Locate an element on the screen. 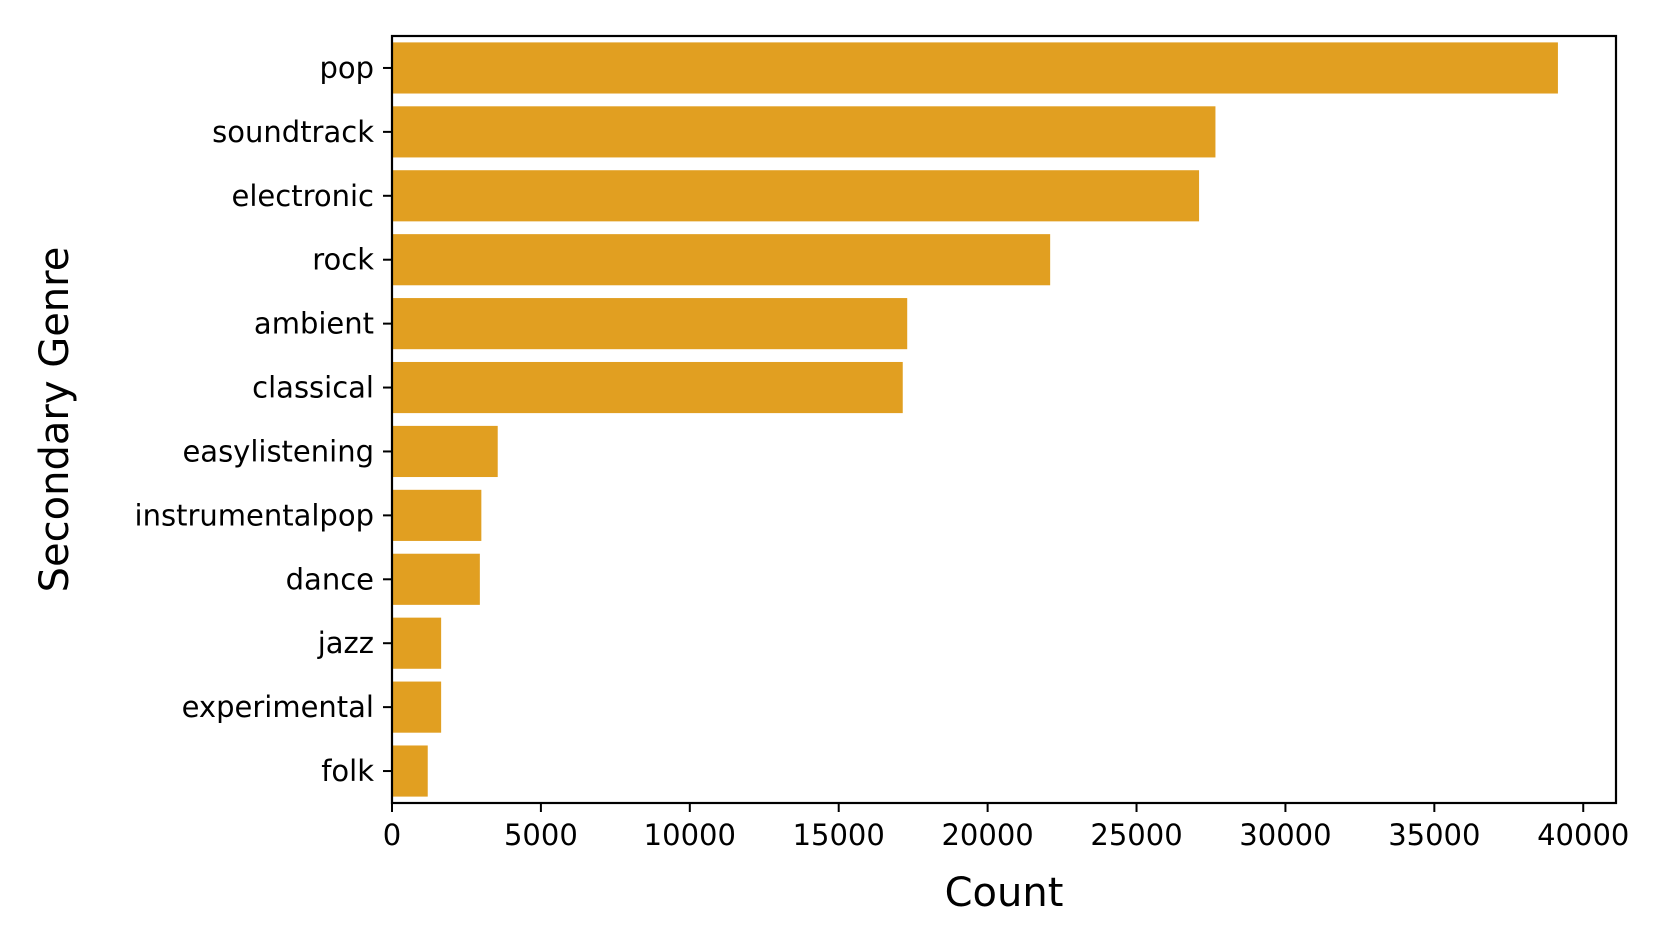 Image resolution: width=1661 pixels, height=949 pixels. x-tick-label: 30000 is located at coordinates (1285, 835).